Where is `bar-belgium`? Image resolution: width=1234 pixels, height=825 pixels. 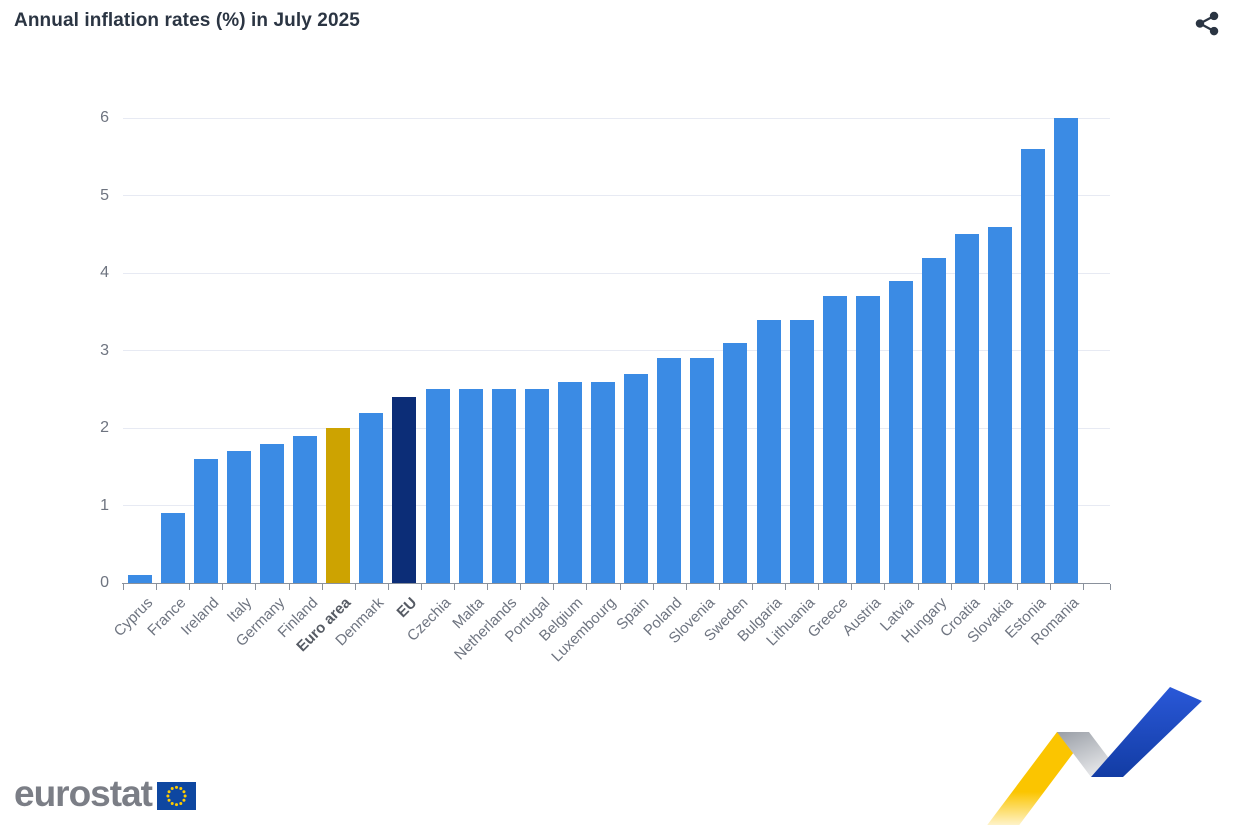 bar-belgium is located at coordinates (569, 482).